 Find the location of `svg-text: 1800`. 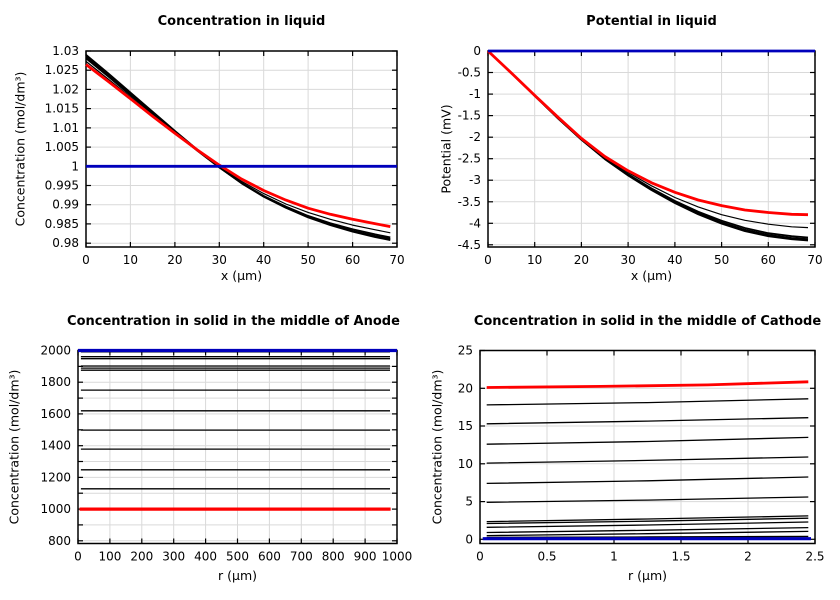

svg-text: 1800 is located at coordinates (55, 382).